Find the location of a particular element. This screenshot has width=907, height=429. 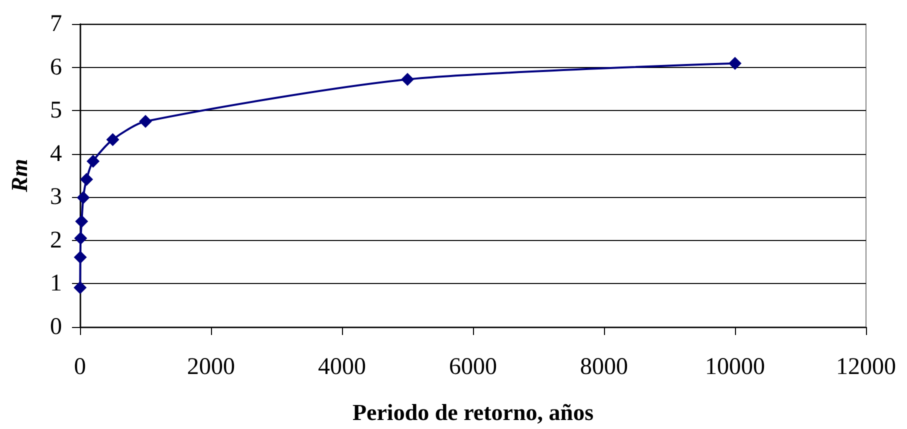

x-axis-title: Periodo de retorno, años is located at coordinates (473, 412).